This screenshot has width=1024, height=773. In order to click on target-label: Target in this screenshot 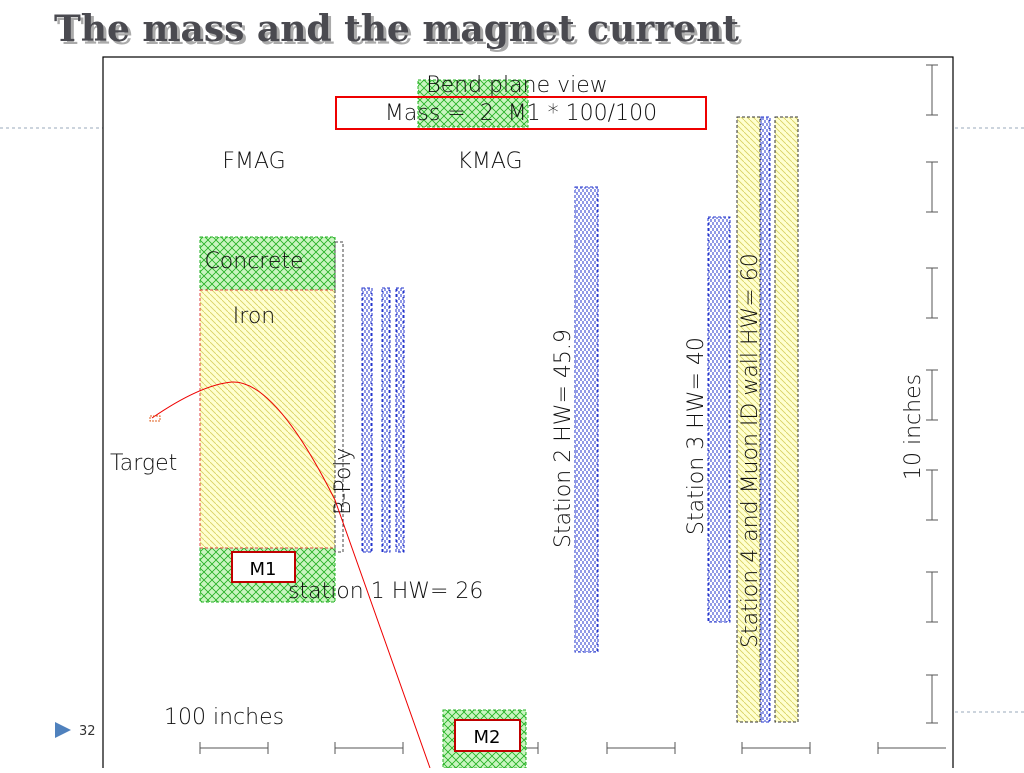, I will do `click(143, 463)`.